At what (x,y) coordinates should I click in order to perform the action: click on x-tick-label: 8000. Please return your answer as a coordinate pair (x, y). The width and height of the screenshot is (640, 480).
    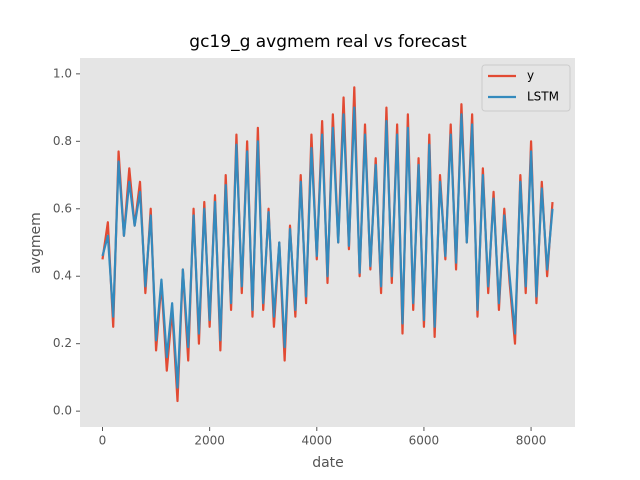
    Looking at the image, I should click on (531, 441).